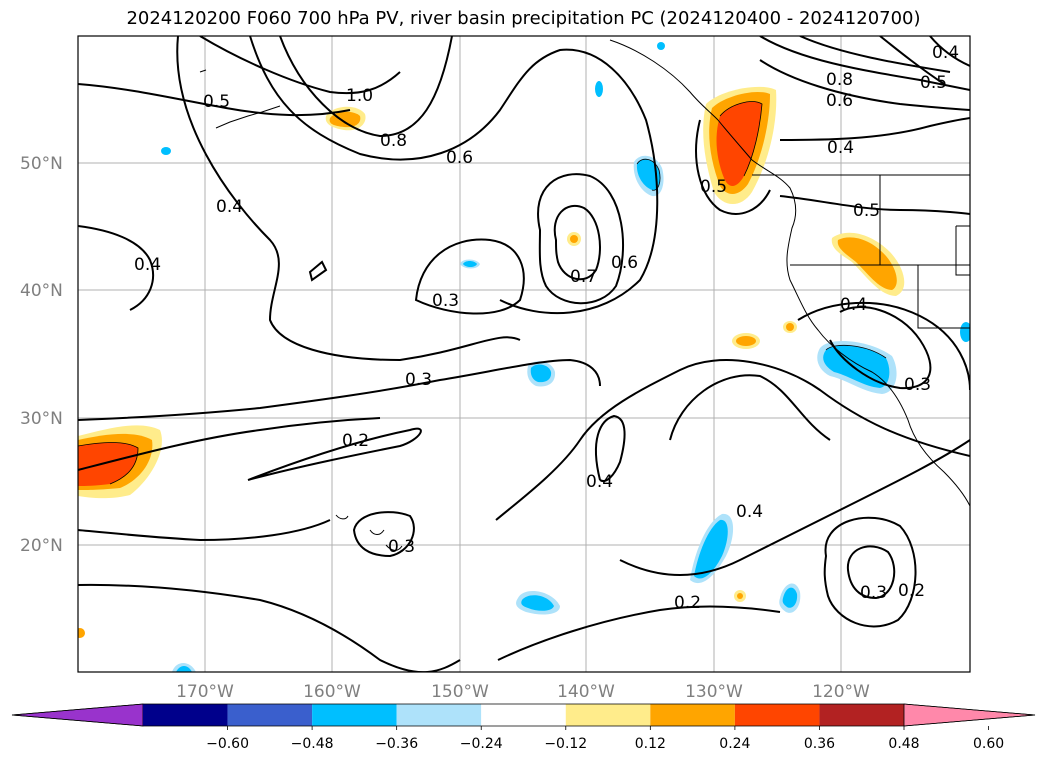  What do you see at coordinates (714, 692) in the screenshot?
I see `lon-label: 130°W` at bounding box center [714, 692].